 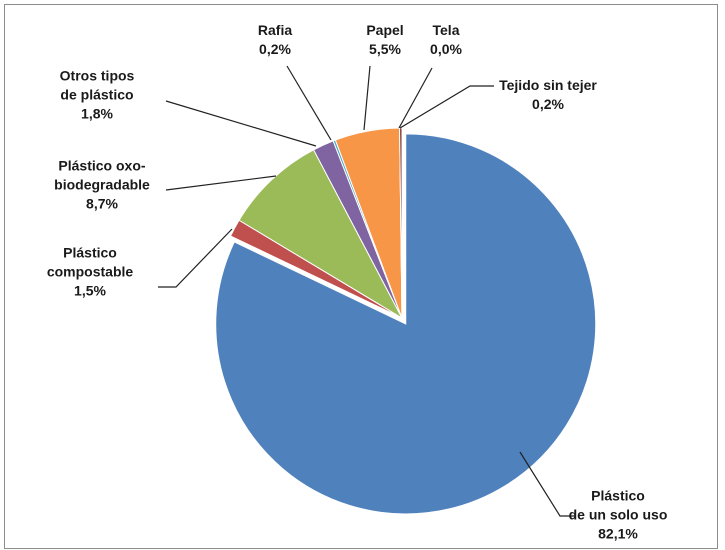 I want to click on category-label: Plástico compostable, so click(x=90, y=262).